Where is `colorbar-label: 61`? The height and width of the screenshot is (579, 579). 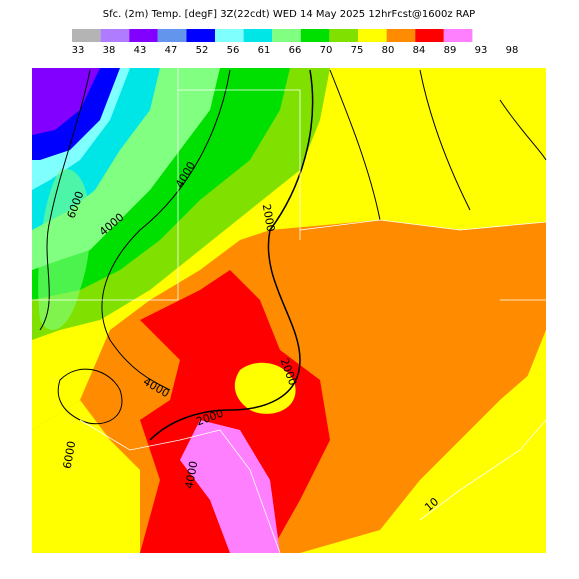
colorbar-label: 61 is located at coordinates (264, 50).